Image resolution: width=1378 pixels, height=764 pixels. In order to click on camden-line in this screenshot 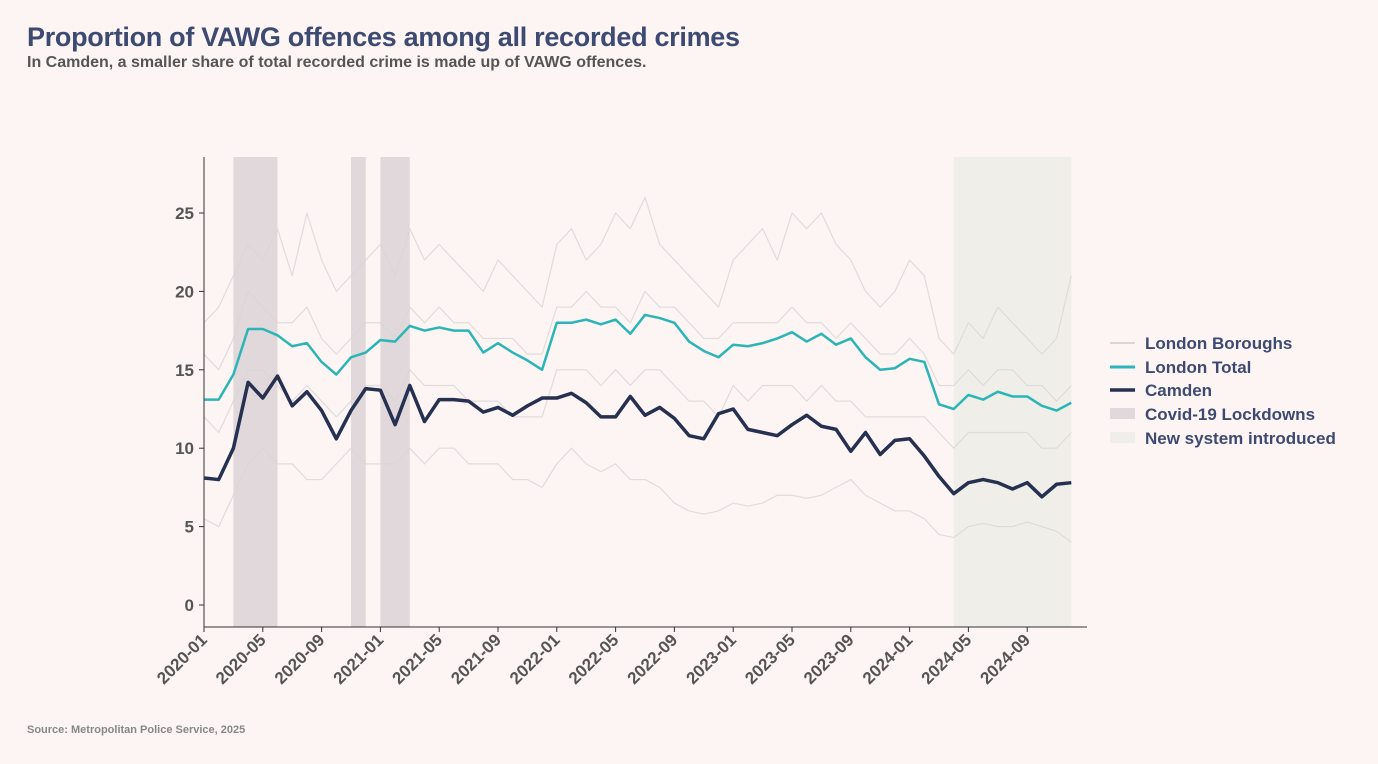, I will do `click(637, 436)`.